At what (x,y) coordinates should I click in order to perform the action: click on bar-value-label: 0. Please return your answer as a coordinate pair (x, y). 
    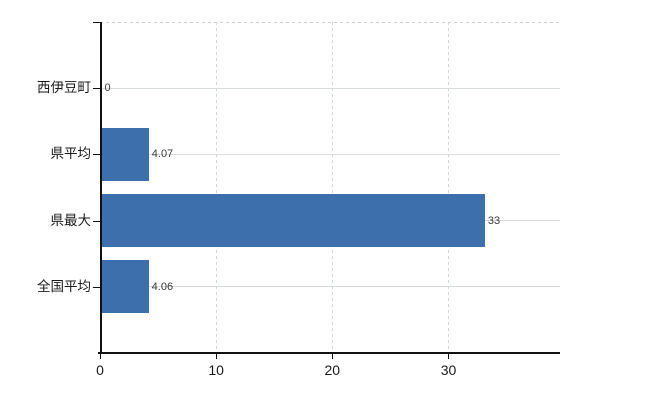
    Looking at the image, I should click on (107, 88).